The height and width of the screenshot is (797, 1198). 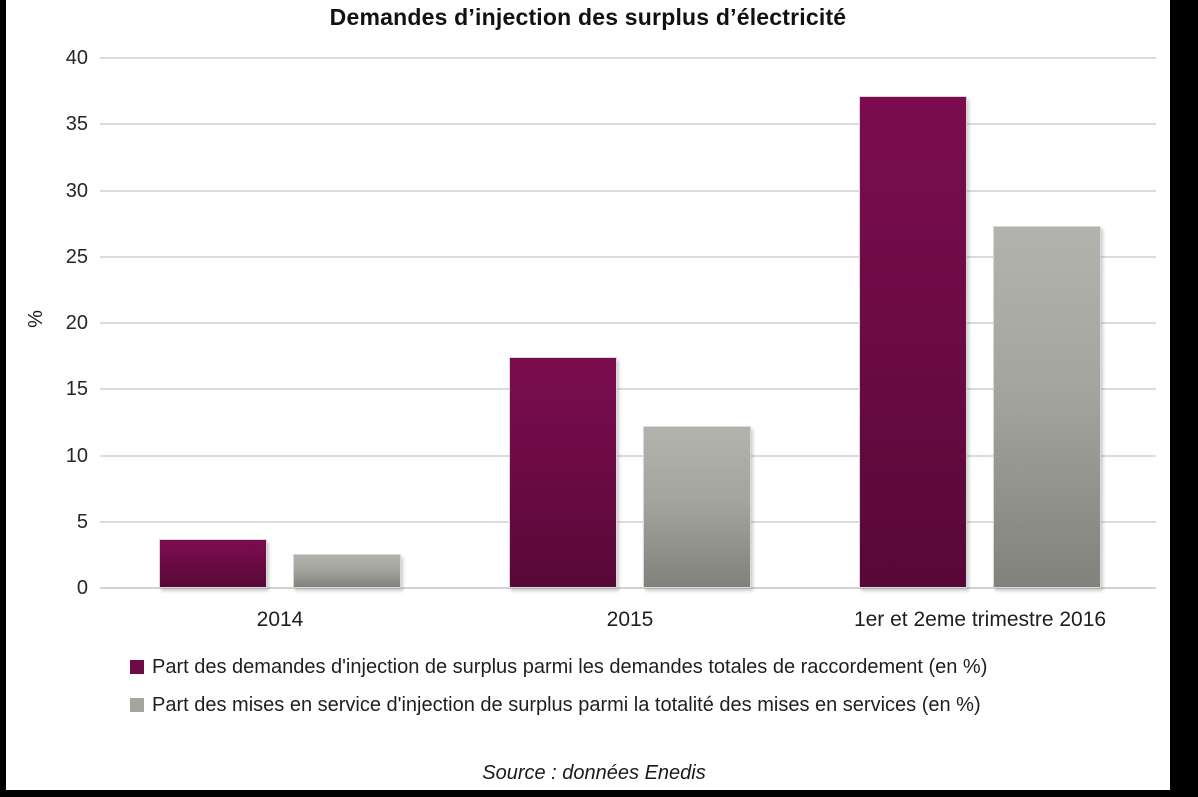 I want to click on frame-border-bottom, so click(x=599, y=793).